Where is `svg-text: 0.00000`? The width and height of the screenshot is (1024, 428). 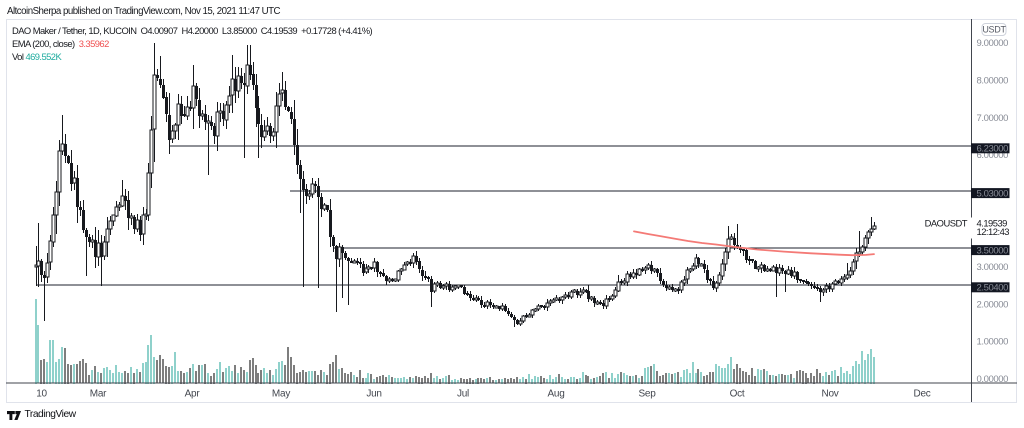
svg-text: 0.00000 is located at coordinates (993, 379).